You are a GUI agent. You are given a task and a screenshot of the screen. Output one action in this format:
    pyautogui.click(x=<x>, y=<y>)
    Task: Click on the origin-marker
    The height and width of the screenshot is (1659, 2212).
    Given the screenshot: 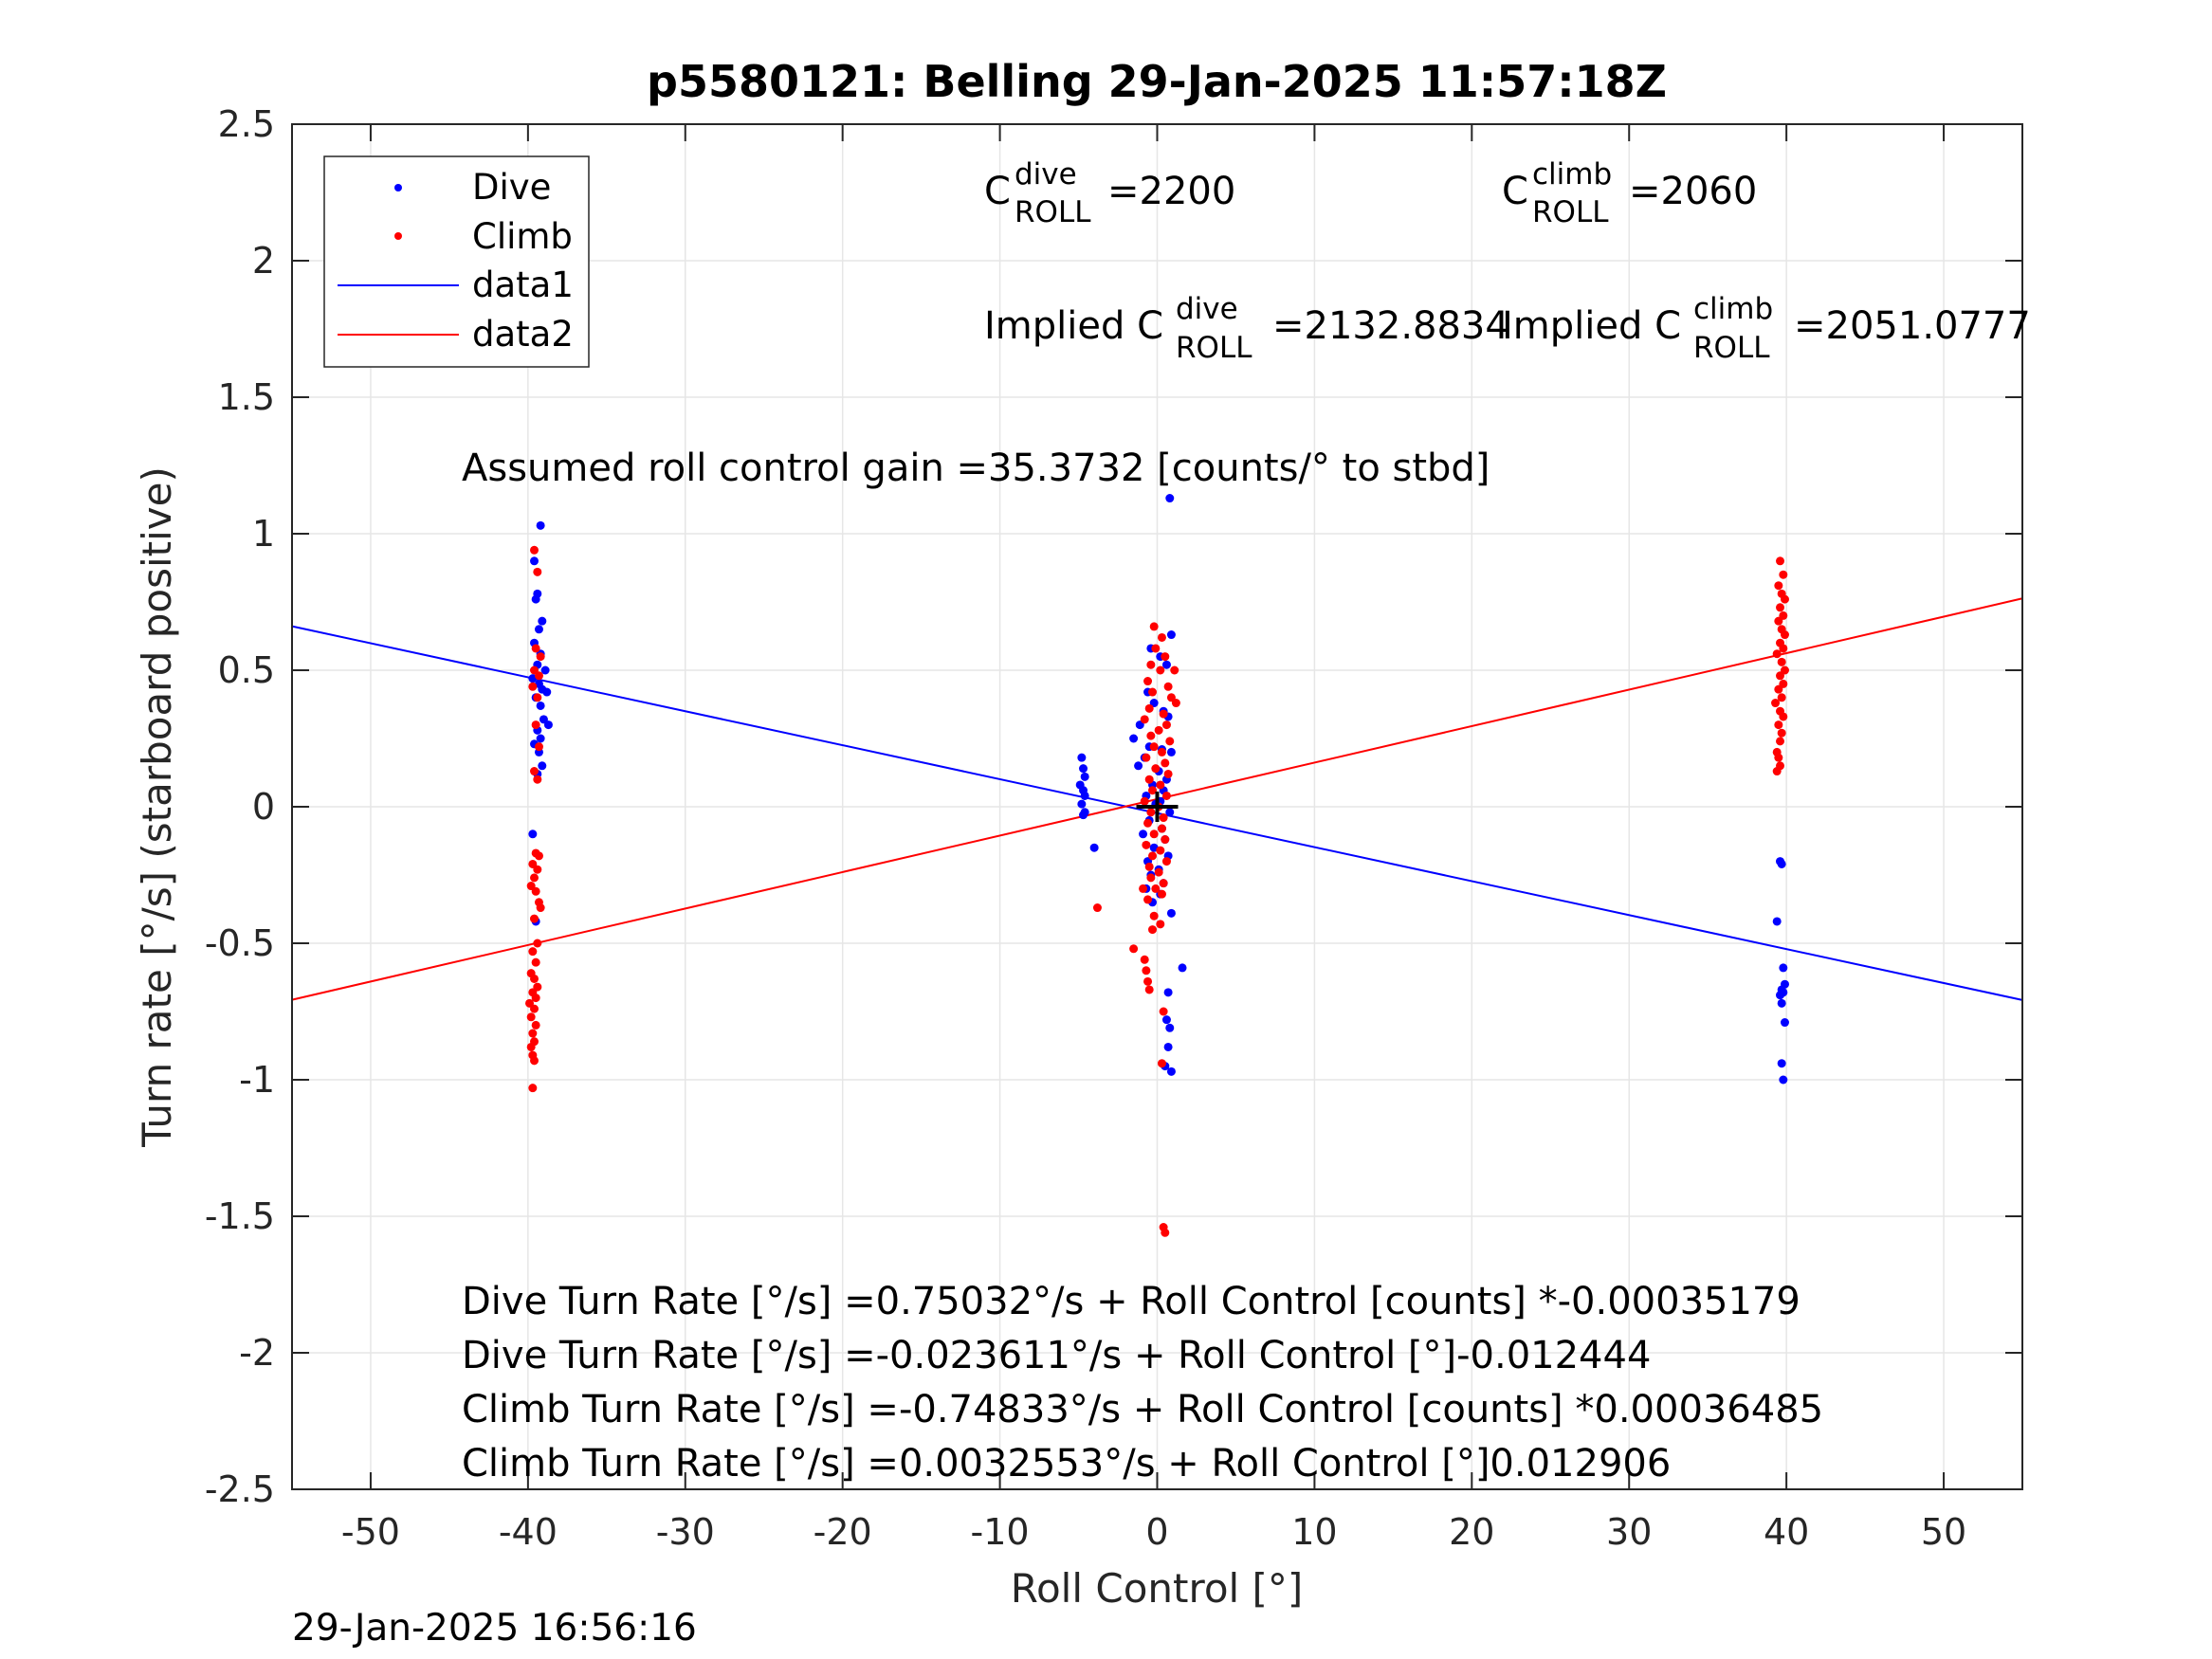 What is the action you would take?
    pyautogui.click(x=1157, y=807)
    